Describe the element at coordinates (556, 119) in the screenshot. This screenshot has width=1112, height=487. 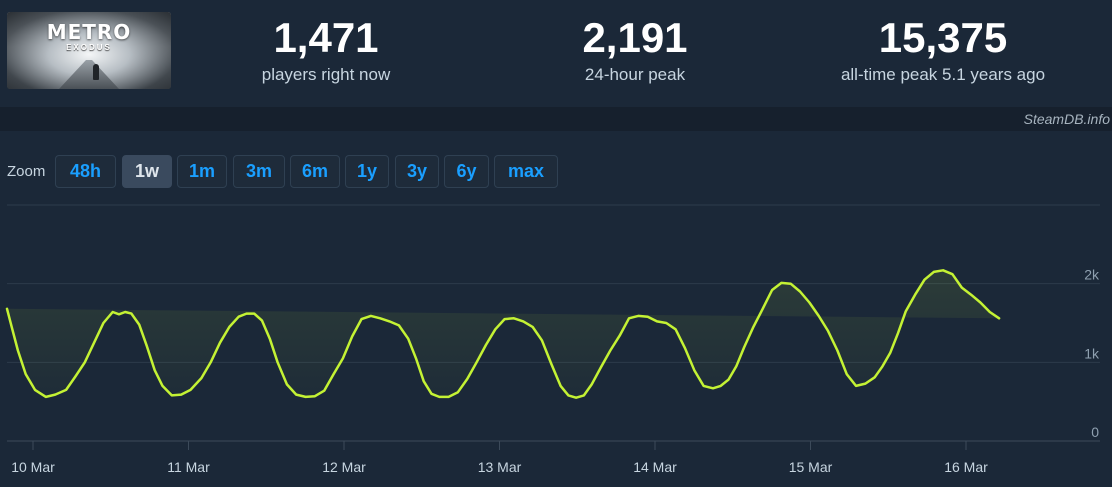
I see `credit-band` at that location.